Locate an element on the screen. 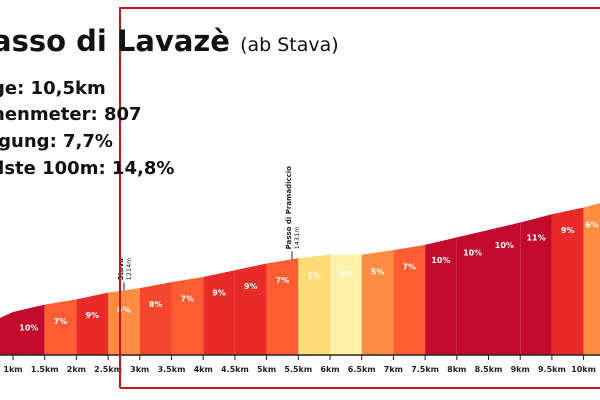 This screenshot has height=400, width=600. grade-label: 0% is located at coordinates (346, 274).